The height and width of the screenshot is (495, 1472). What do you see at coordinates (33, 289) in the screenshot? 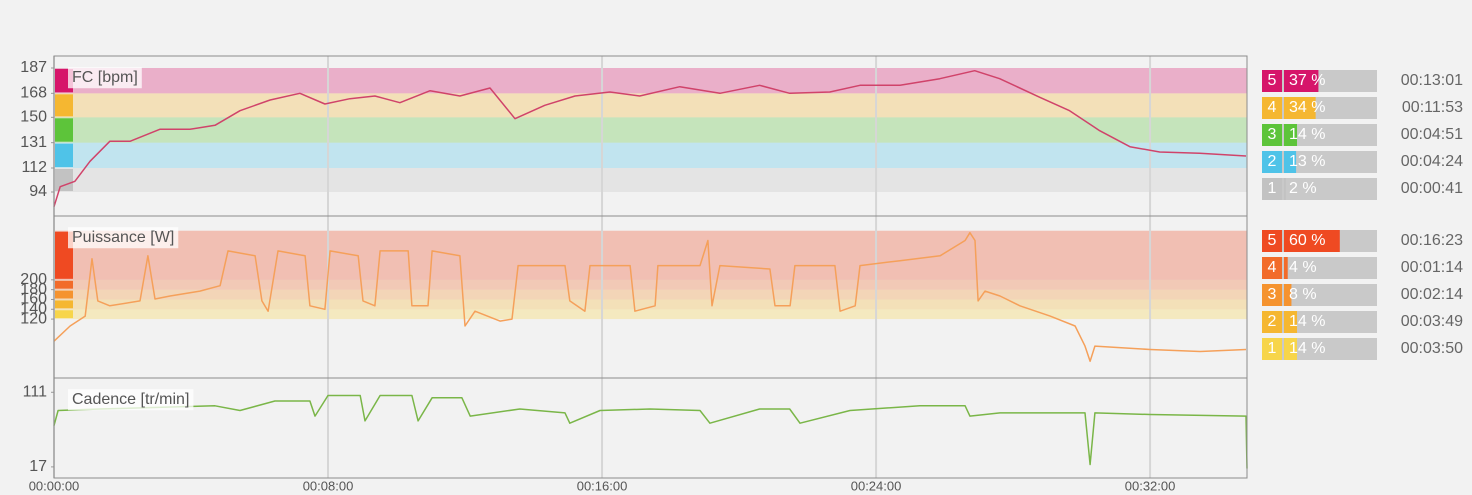
I see `y-tick-label: 180` at bounding box center [33, 289].